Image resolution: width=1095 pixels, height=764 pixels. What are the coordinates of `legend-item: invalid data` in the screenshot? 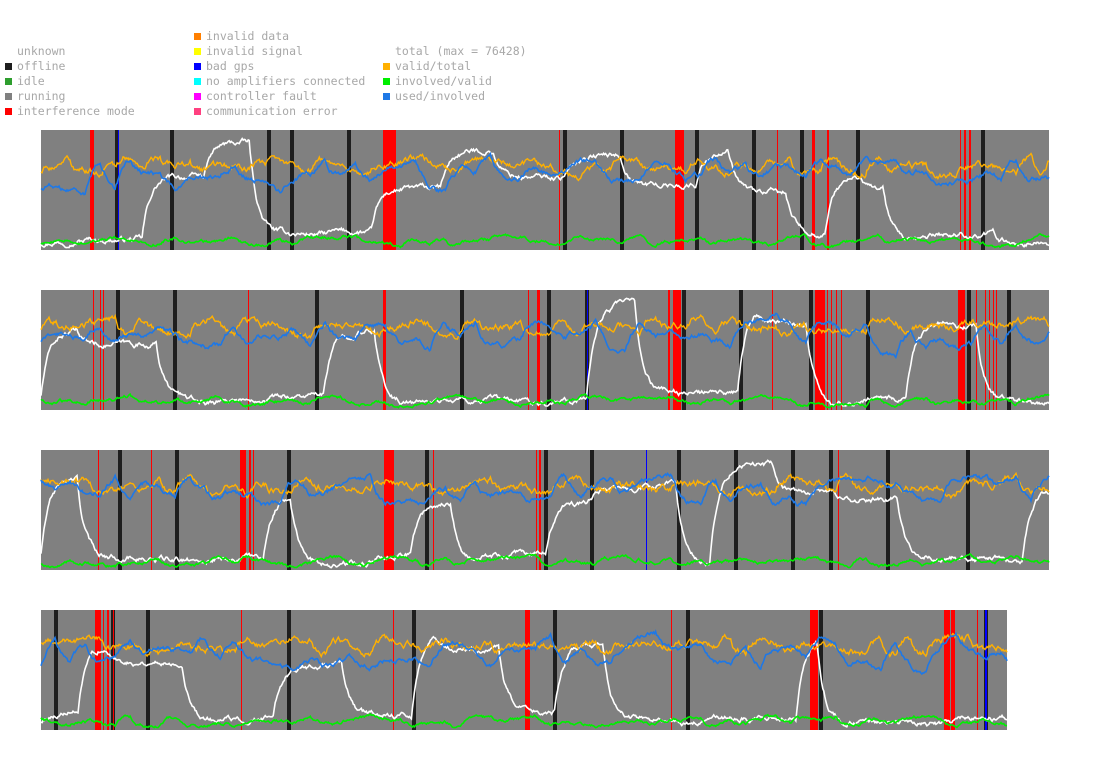 It's located at (279, 36).